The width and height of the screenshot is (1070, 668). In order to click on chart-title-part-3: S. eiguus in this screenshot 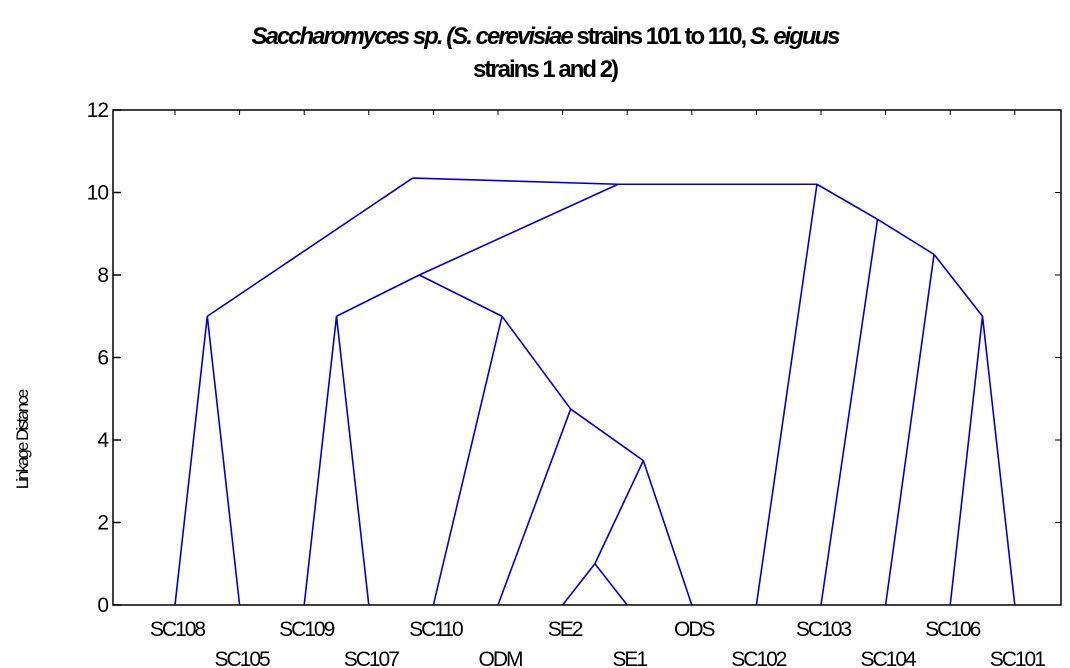, I will do `click(795, 36)`.